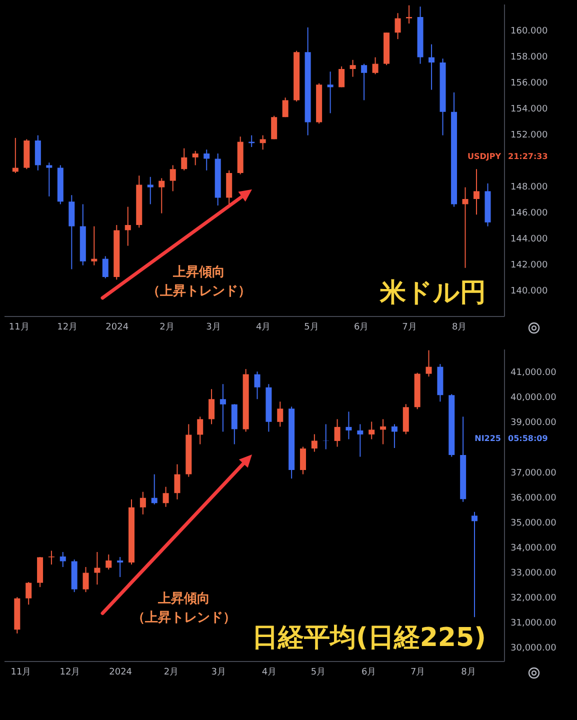 Image resolution: width=577 pixels, height=720 pixels. I want to click on y-tick-label: 144.000, so click(529, 239).